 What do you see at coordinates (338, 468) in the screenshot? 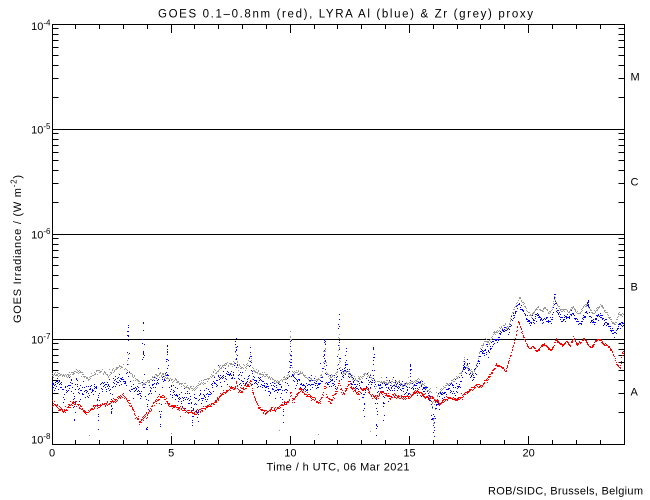
I see `svg-text: Time / h UTC, 06 Mar 2021` at bounding box center [338, 468].